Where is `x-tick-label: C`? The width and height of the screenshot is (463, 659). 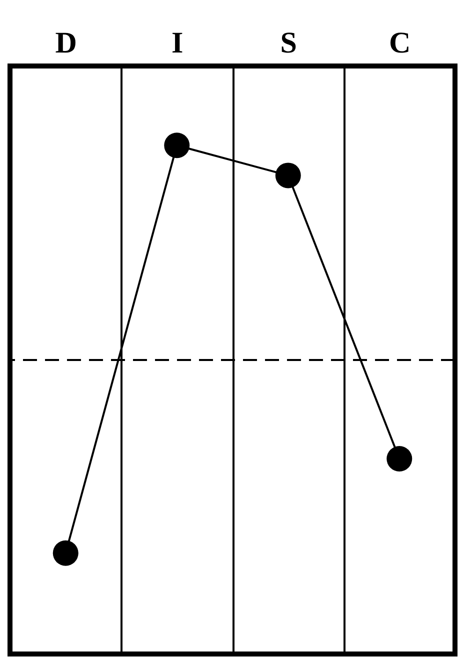
x-tick-label: C is located at coordinates (400, 43).